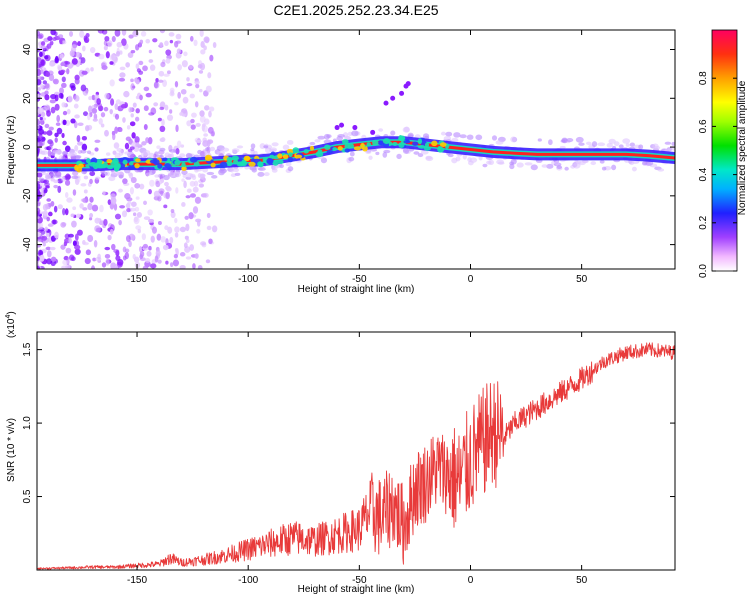  I want to click on bottom-x-tick-label: 50, so click(582, 580).